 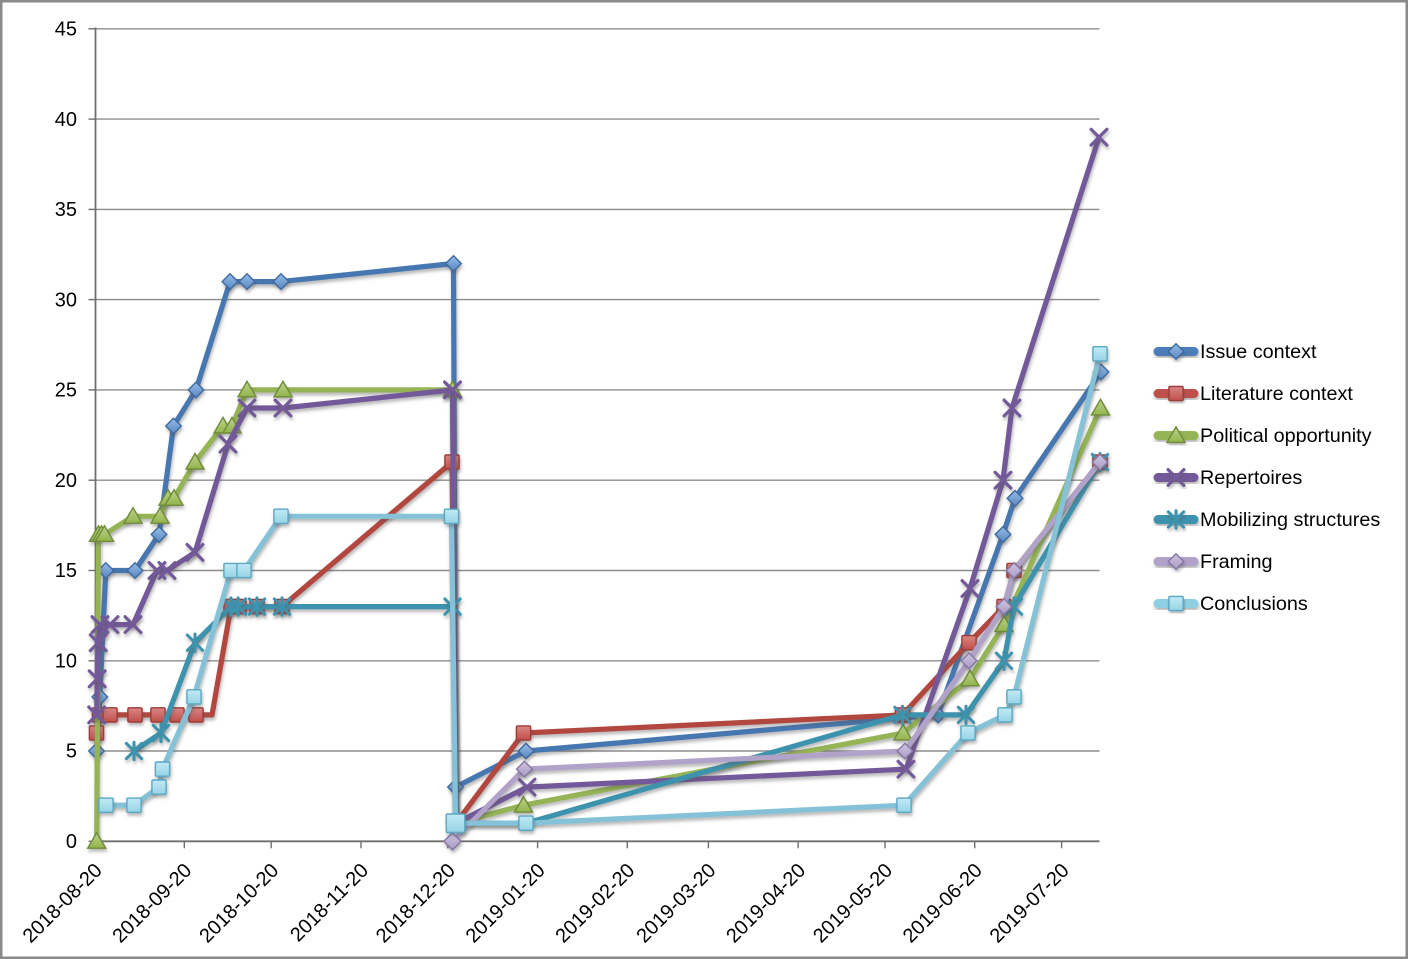 What do you see at coordinates (1276, 394) in the screenshot?
I see `svg-text: Literature context` at bounding box center [1276, 394].